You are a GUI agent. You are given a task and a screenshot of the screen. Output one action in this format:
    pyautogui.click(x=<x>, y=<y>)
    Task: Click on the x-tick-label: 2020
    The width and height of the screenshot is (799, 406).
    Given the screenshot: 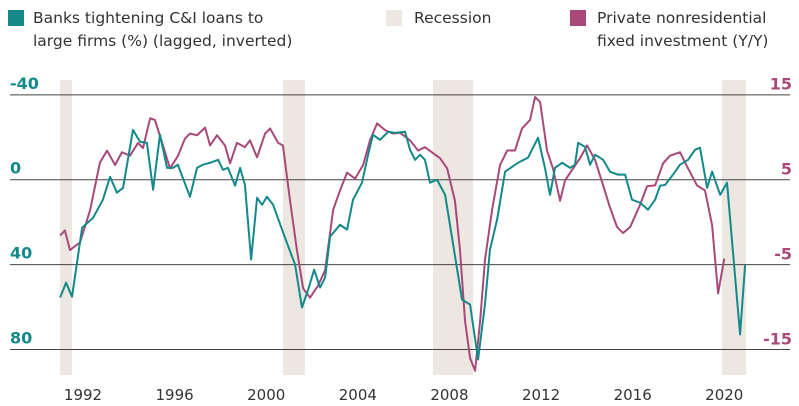 What is the action you would take?
    pyautogui.click(x=724, y=395)
    